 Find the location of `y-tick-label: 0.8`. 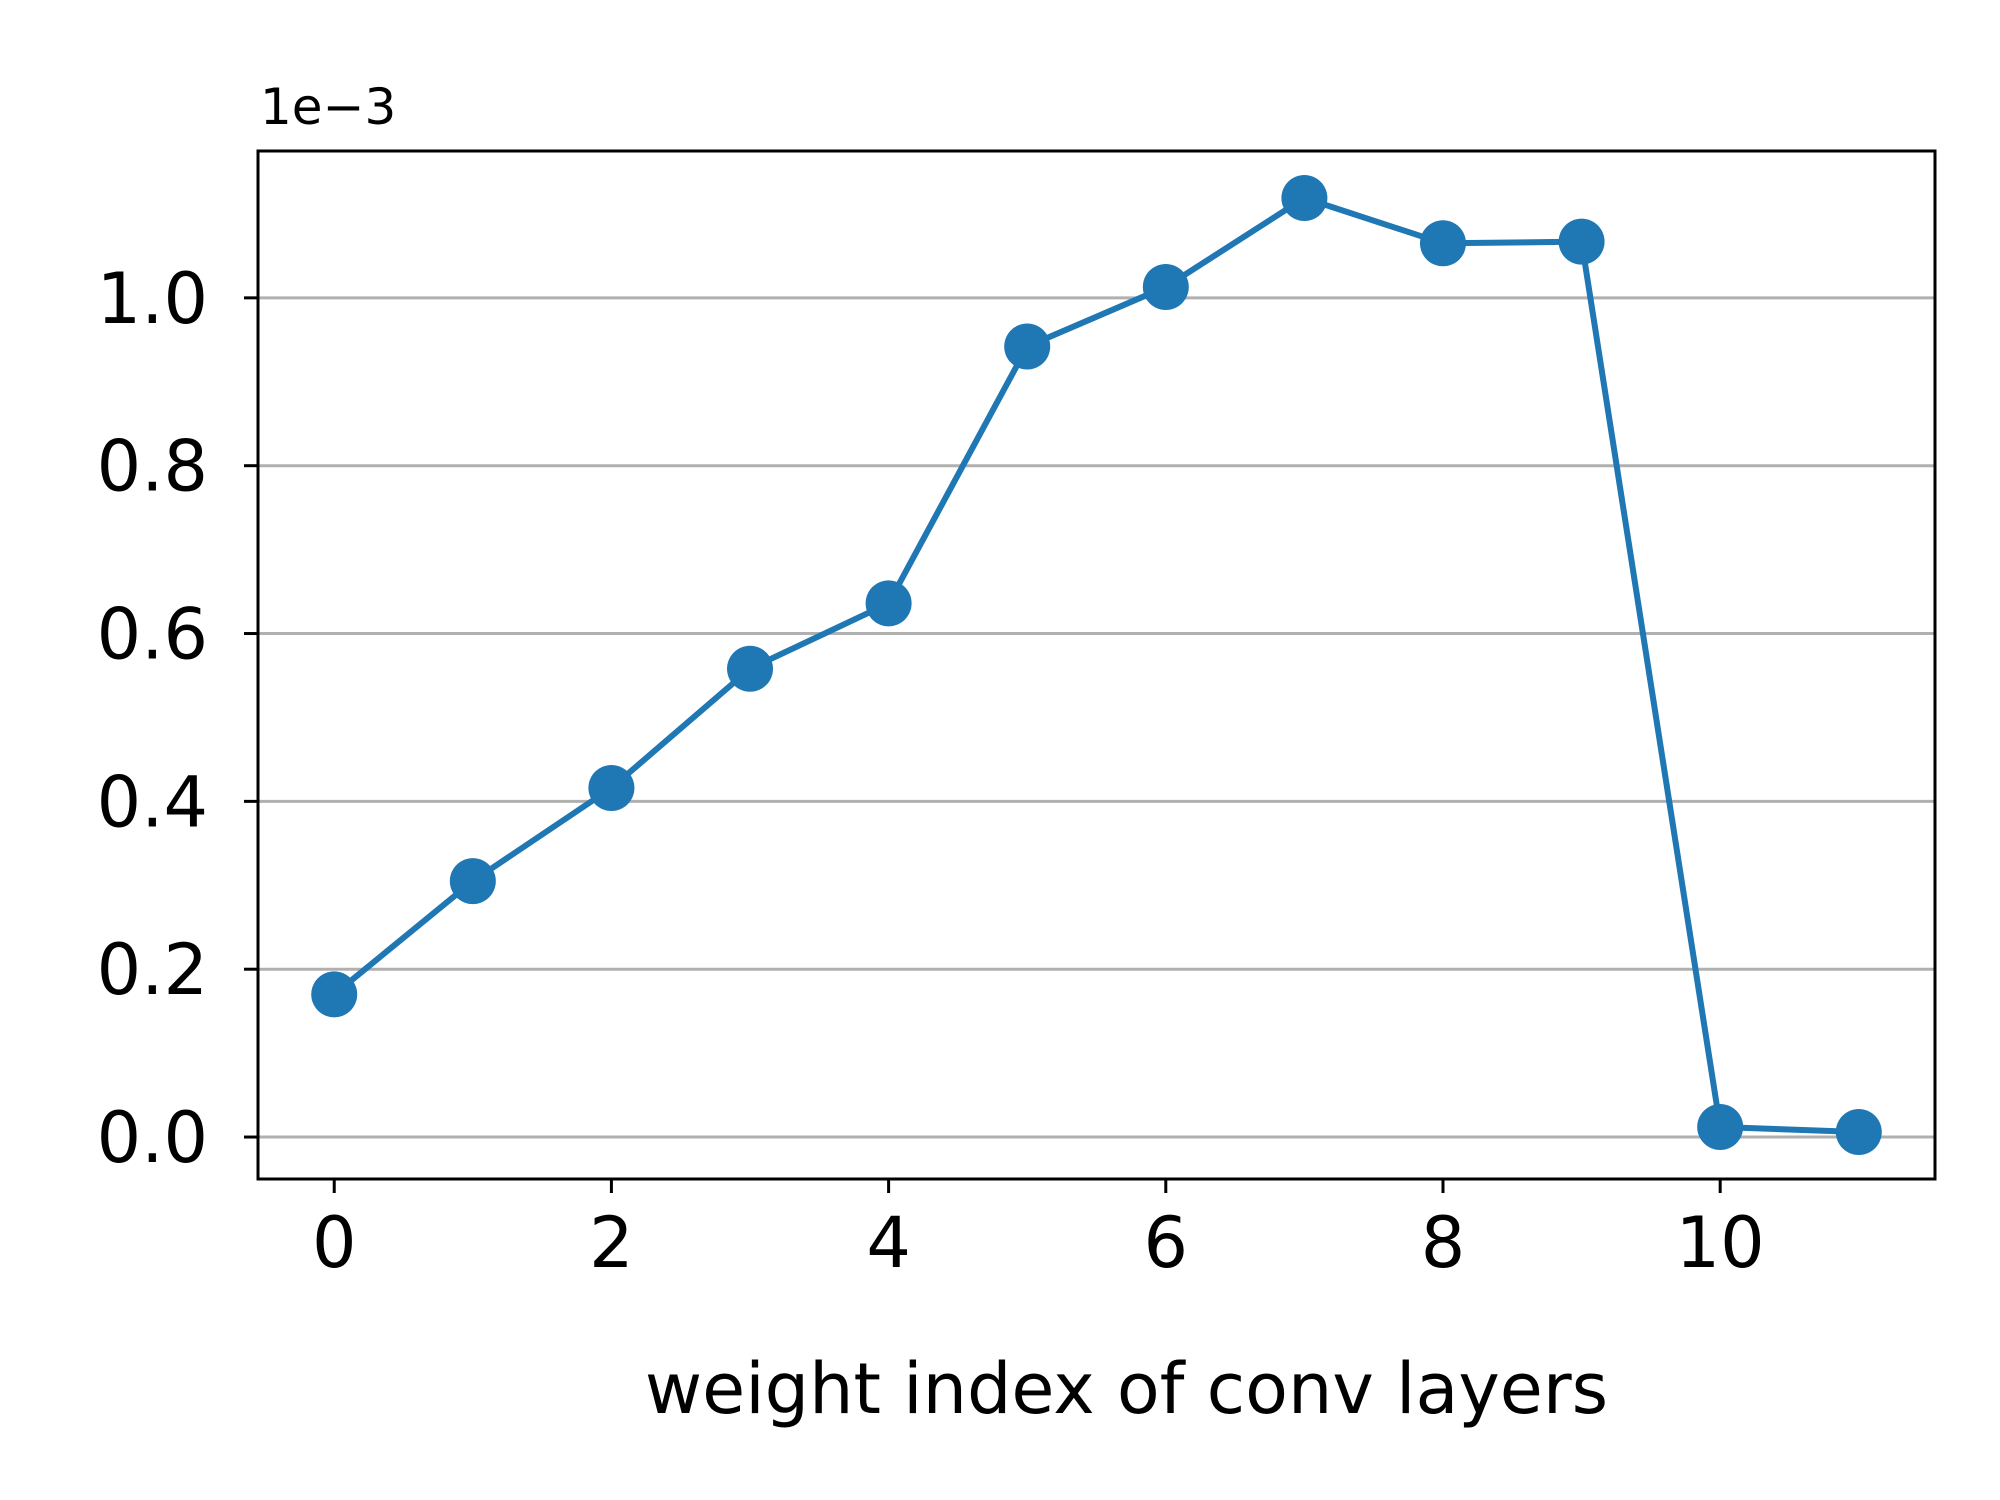

y-tick-label: 0.8 is located at coordinates (152, 467).